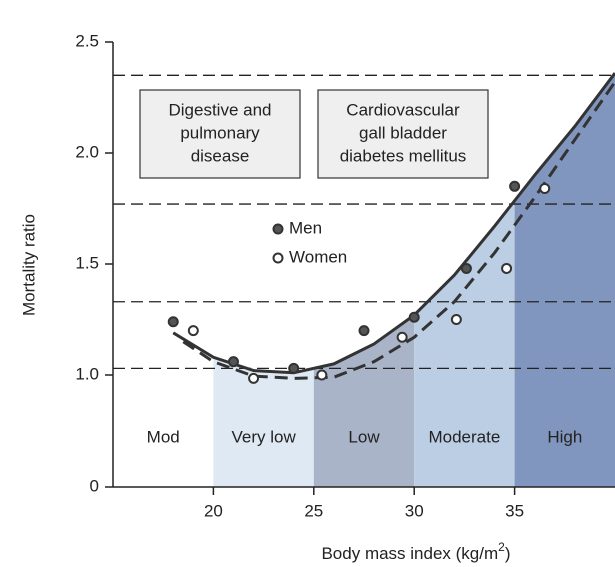 The image size is (615, 567). Describe the element at coordinates (220, 155) in the screenshot. I see `box-text: disease` at that location.